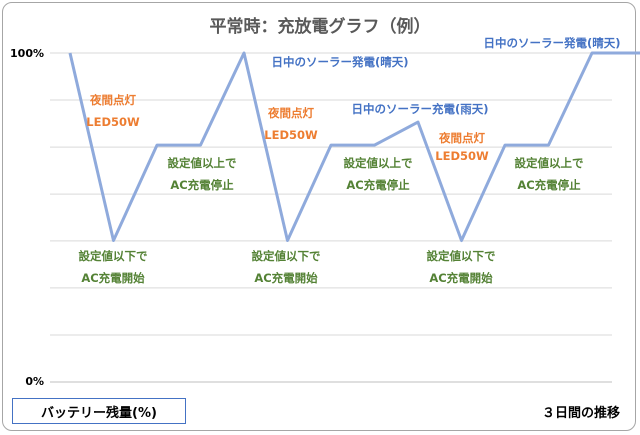 The height and width of the screenshot is (435, 640). I want to click on x-axis-label: ３日間の推移, so click(580, 413).